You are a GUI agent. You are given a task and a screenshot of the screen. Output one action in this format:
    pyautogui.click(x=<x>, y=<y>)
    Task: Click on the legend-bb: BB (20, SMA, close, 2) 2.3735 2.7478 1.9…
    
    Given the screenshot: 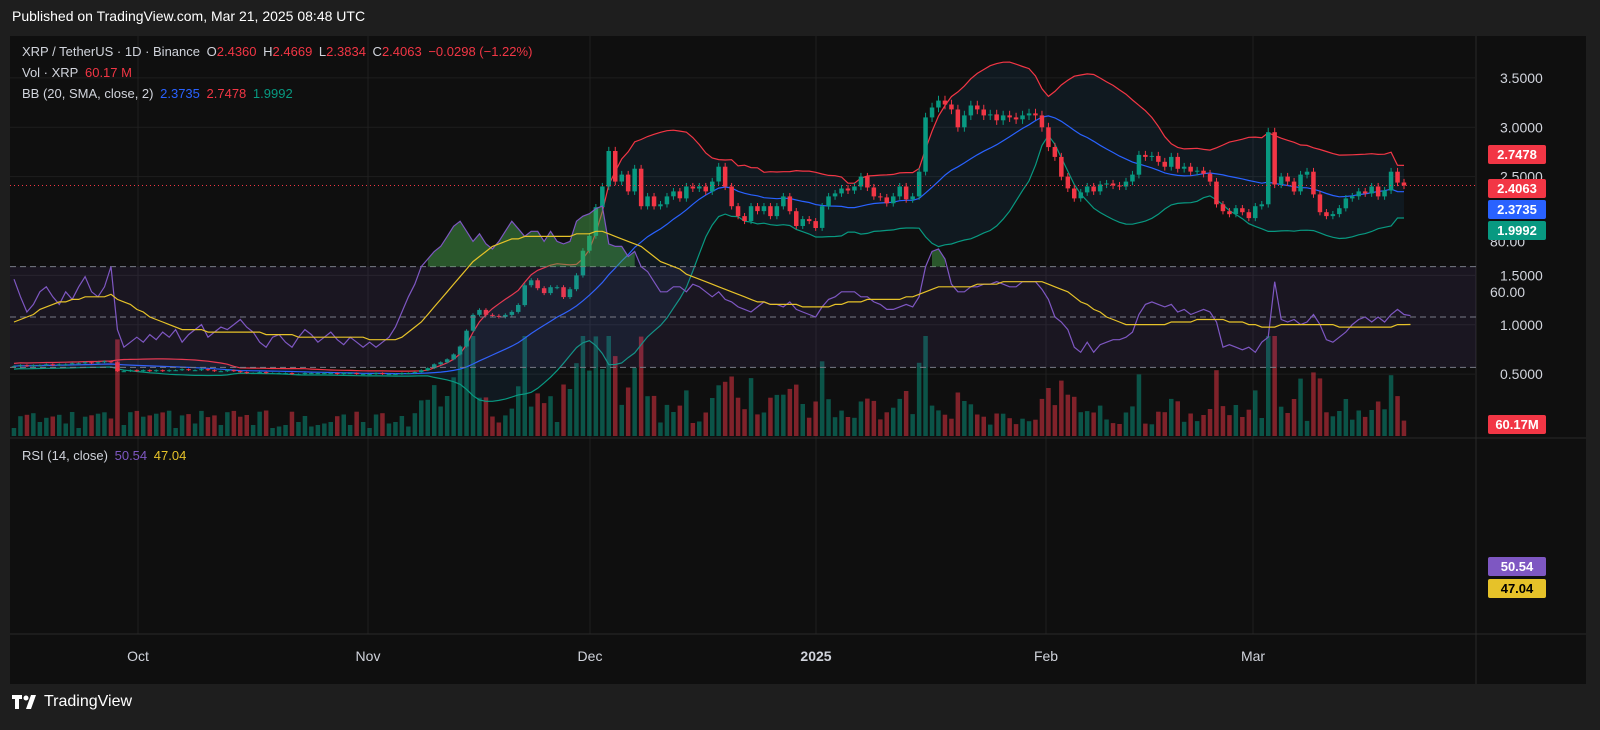 What is the action you would take?
    pyautogui.click(x=159, y=93)
    